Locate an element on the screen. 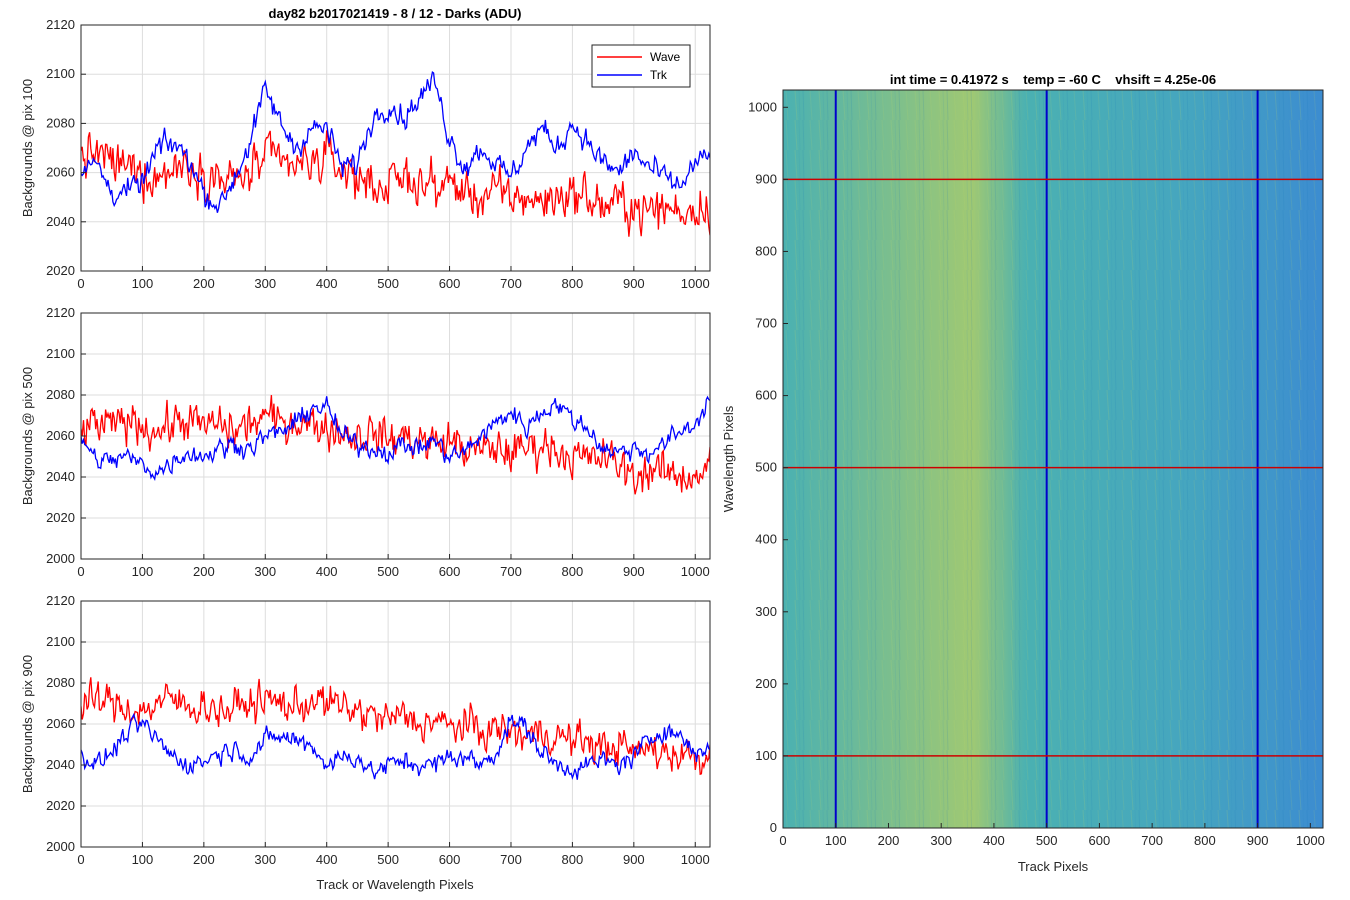 This screenshot has height=900, width=1350. y-axis-label-3: Backgrounds @ pix 900 is located at coordinates (27, 724).